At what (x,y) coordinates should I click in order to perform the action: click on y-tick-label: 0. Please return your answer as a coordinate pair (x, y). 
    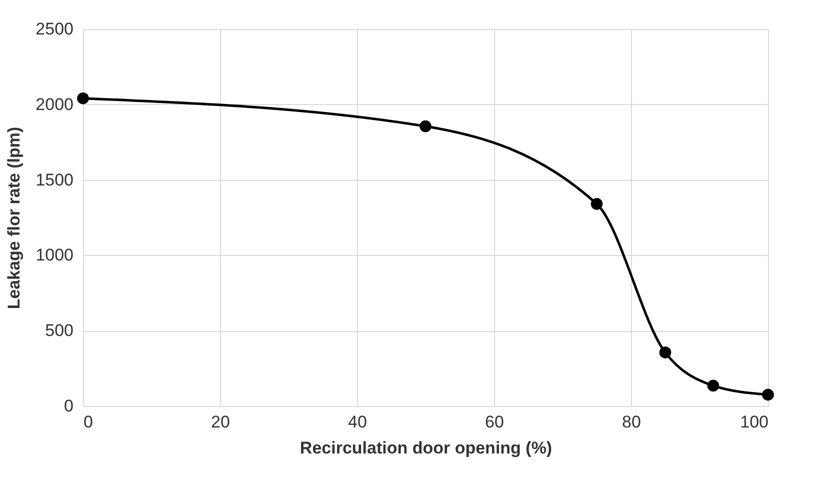
    Looking at the image, I should click on (69, 406).